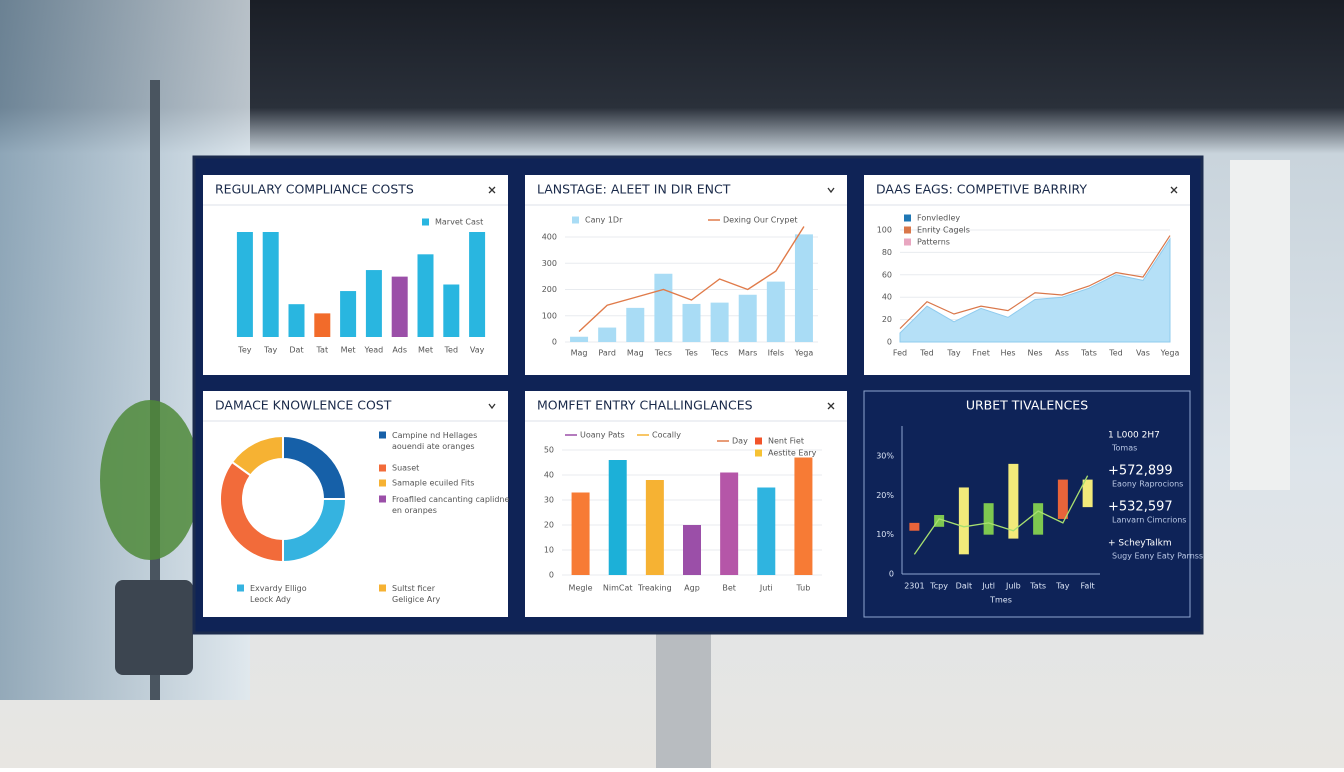 The height and width of the screenshot is (772, 1344). What do you see at coordinates (885, 456) in the screenshot?
I see `y-tick-label: 30%` at bounding box center [885, 456].